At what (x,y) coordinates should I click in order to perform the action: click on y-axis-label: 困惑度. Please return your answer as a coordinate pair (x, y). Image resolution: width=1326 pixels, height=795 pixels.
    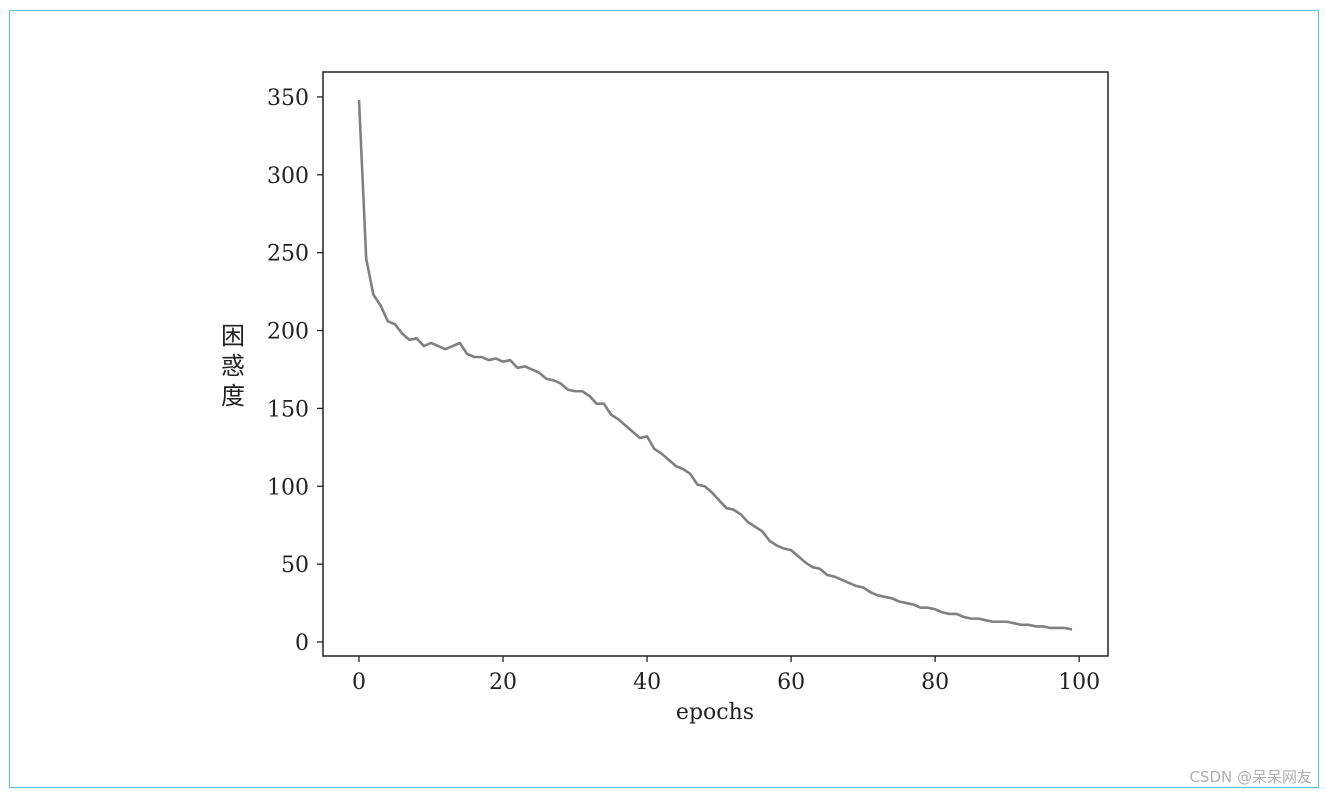
    Looking at the image, I should click on (233, 366).